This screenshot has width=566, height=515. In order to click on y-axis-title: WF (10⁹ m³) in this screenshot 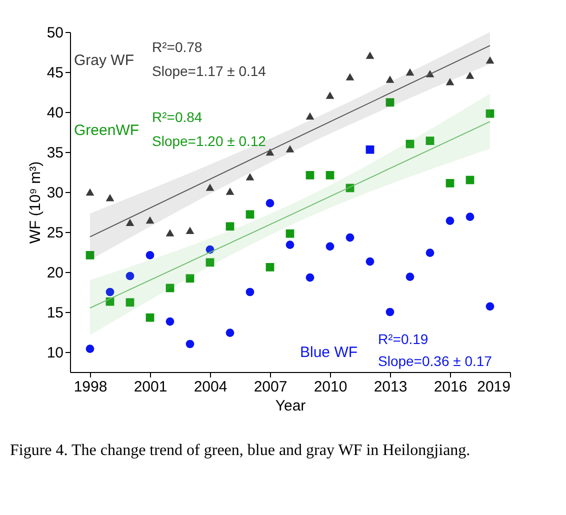, I will do `click(35, 202)`.